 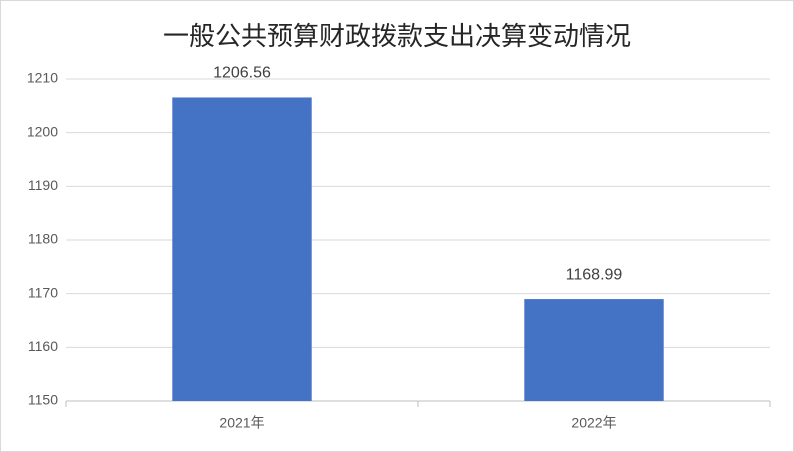 What do you see at coordinates (594, 274) in the screenshot?
I see `value-label: 1168.99` at bounding box center [594, 274].